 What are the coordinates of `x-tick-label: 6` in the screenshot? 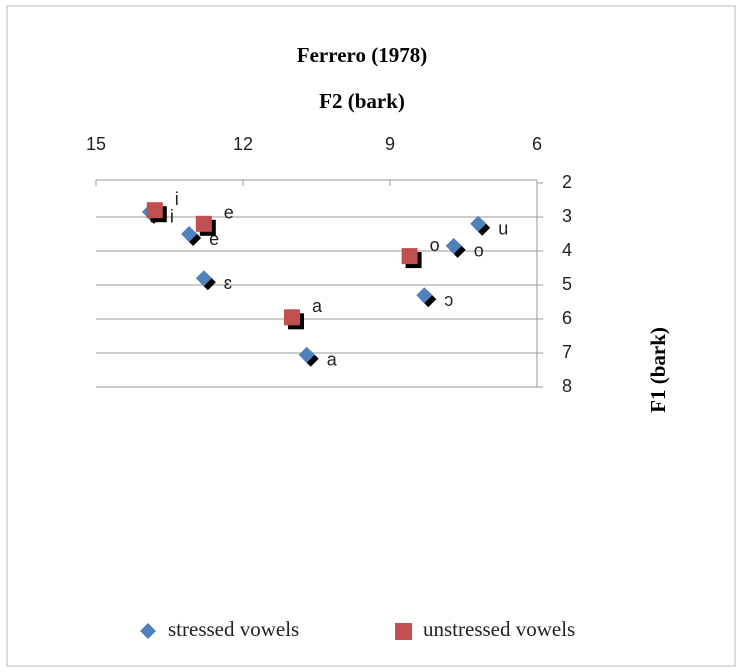 It's located at (537, 144).